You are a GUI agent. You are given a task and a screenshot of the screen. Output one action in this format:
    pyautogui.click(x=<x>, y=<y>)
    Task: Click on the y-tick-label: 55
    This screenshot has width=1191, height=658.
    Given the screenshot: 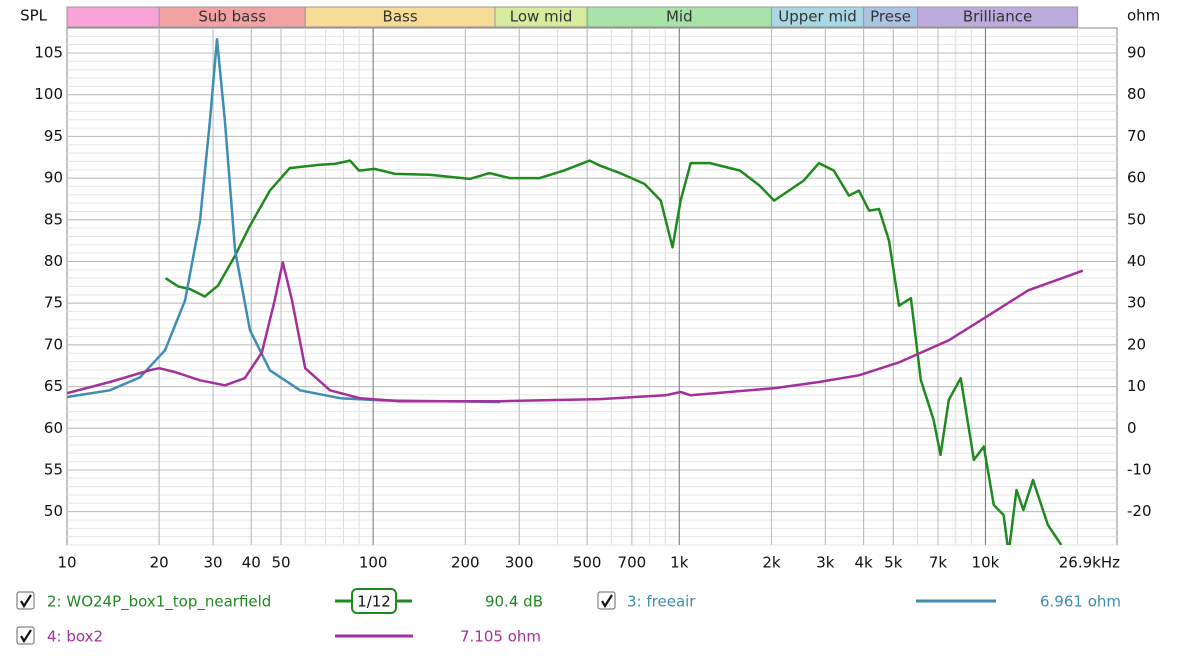 What is the action you would take?
    pyautogui.click(x=53, y=469)
    